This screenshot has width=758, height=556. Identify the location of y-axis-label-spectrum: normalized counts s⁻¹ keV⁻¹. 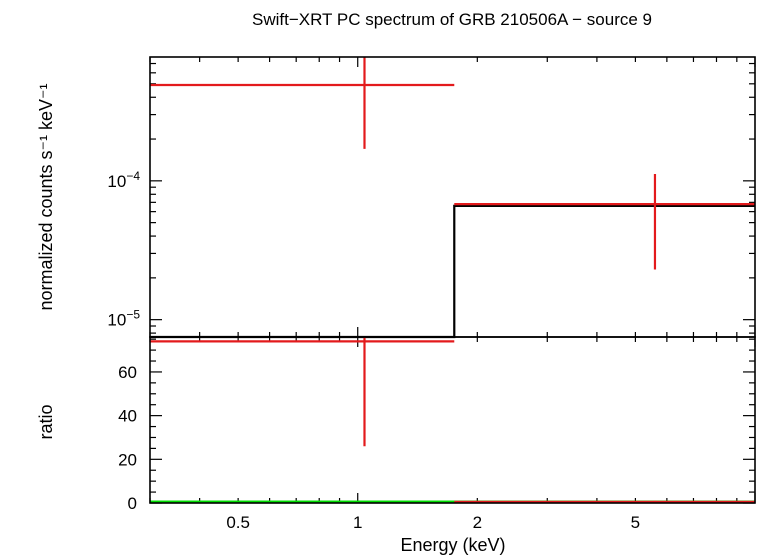
(46, 196).